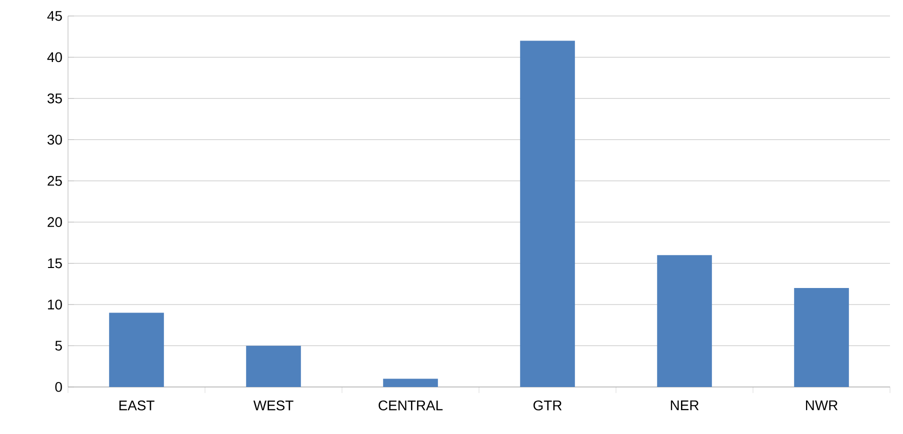 The image size is (903, 434). I want to click on y-tick-label: 35, so click(55, 98).